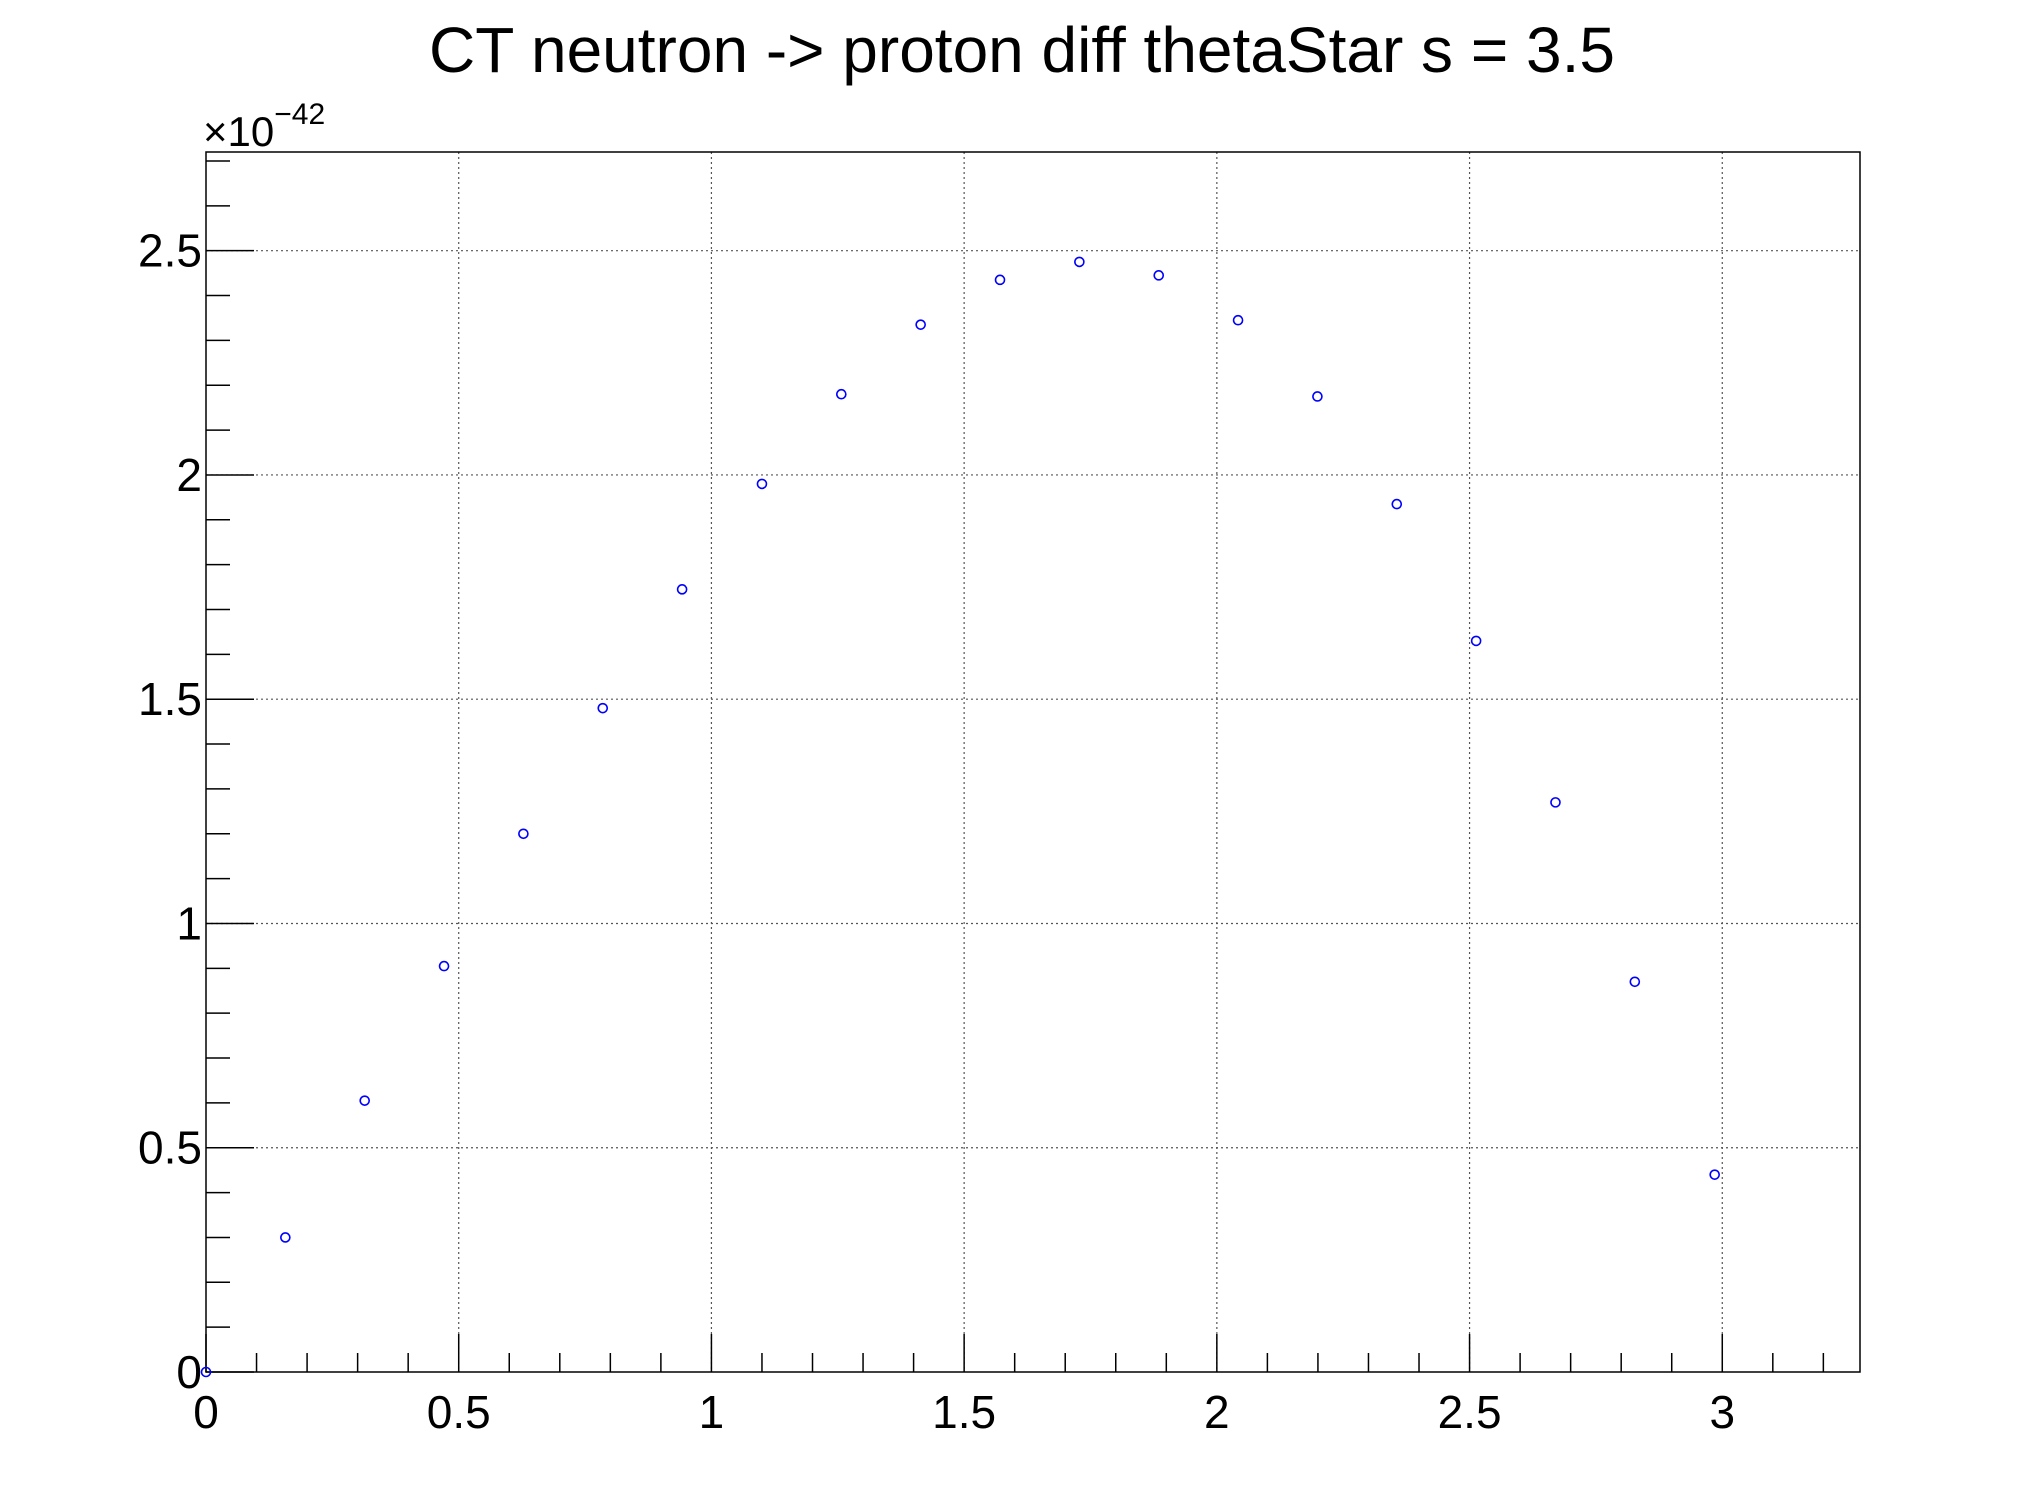 This screenshot has height=1508, width=2044. Describe the element at coordinates (1217, 1412) in the screenshot. I see `x-tick-label: 2` at that location.